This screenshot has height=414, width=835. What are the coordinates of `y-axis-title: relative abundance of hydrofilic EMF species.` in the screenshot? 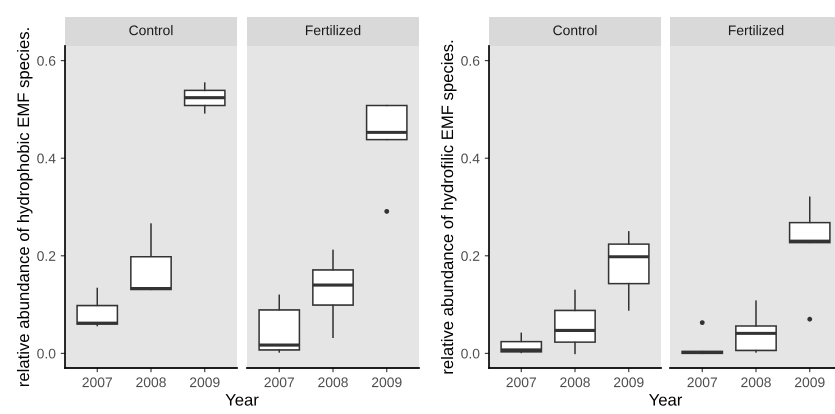 It's located at (448, 207).